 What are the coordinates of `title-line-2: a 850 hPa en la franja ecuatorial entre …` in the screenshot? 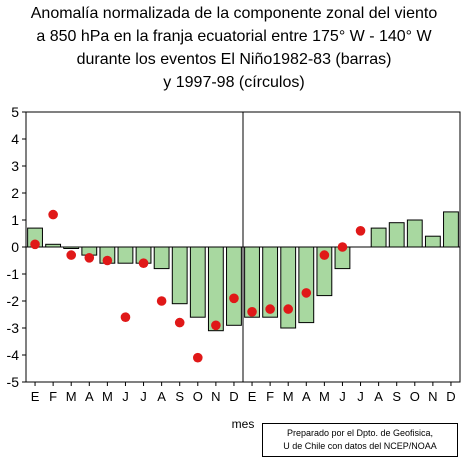 It's located at (234, 36).